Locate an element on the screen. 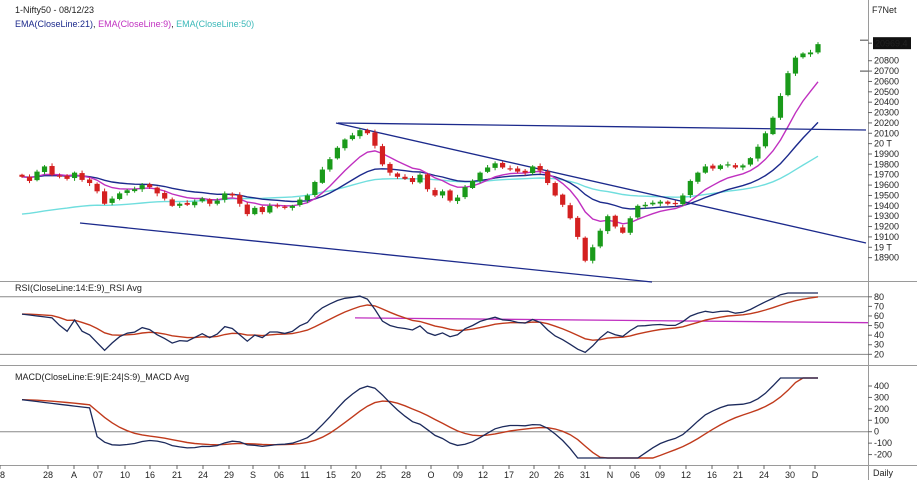  legend-sep-1: , is located at coordinates (95, 24).